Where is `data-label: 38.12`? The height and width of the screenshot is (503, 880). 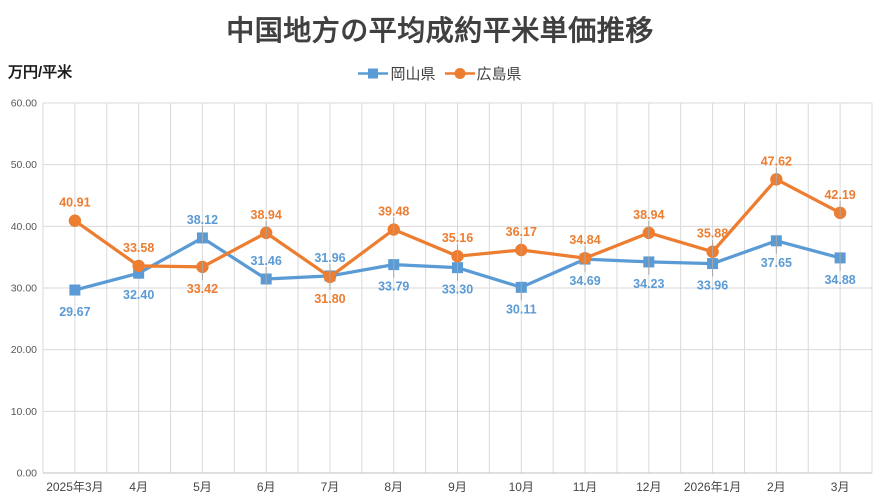 data-label: 38.12 is located at coordinates (202, 220).